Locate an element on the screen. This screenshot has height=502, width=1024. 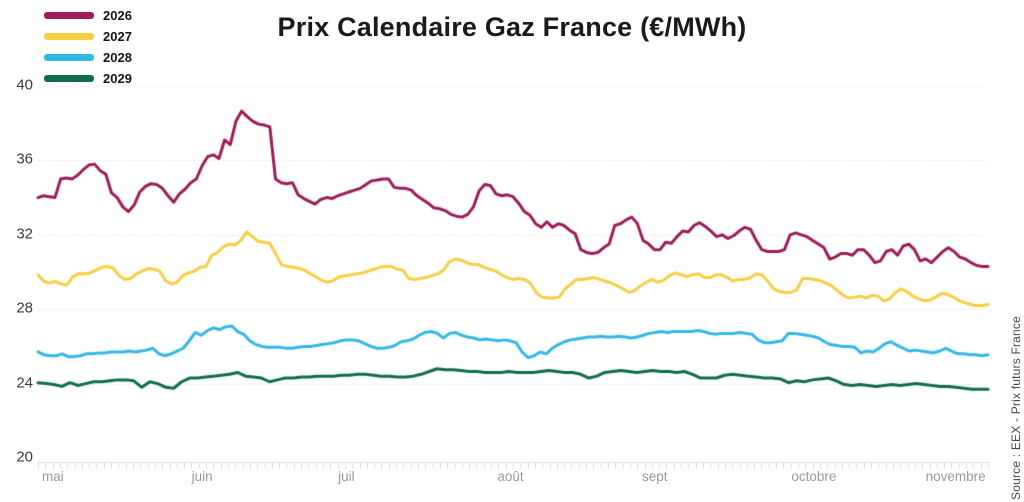
x-axis-label-sept: sept is located at coordinates (654, 476).